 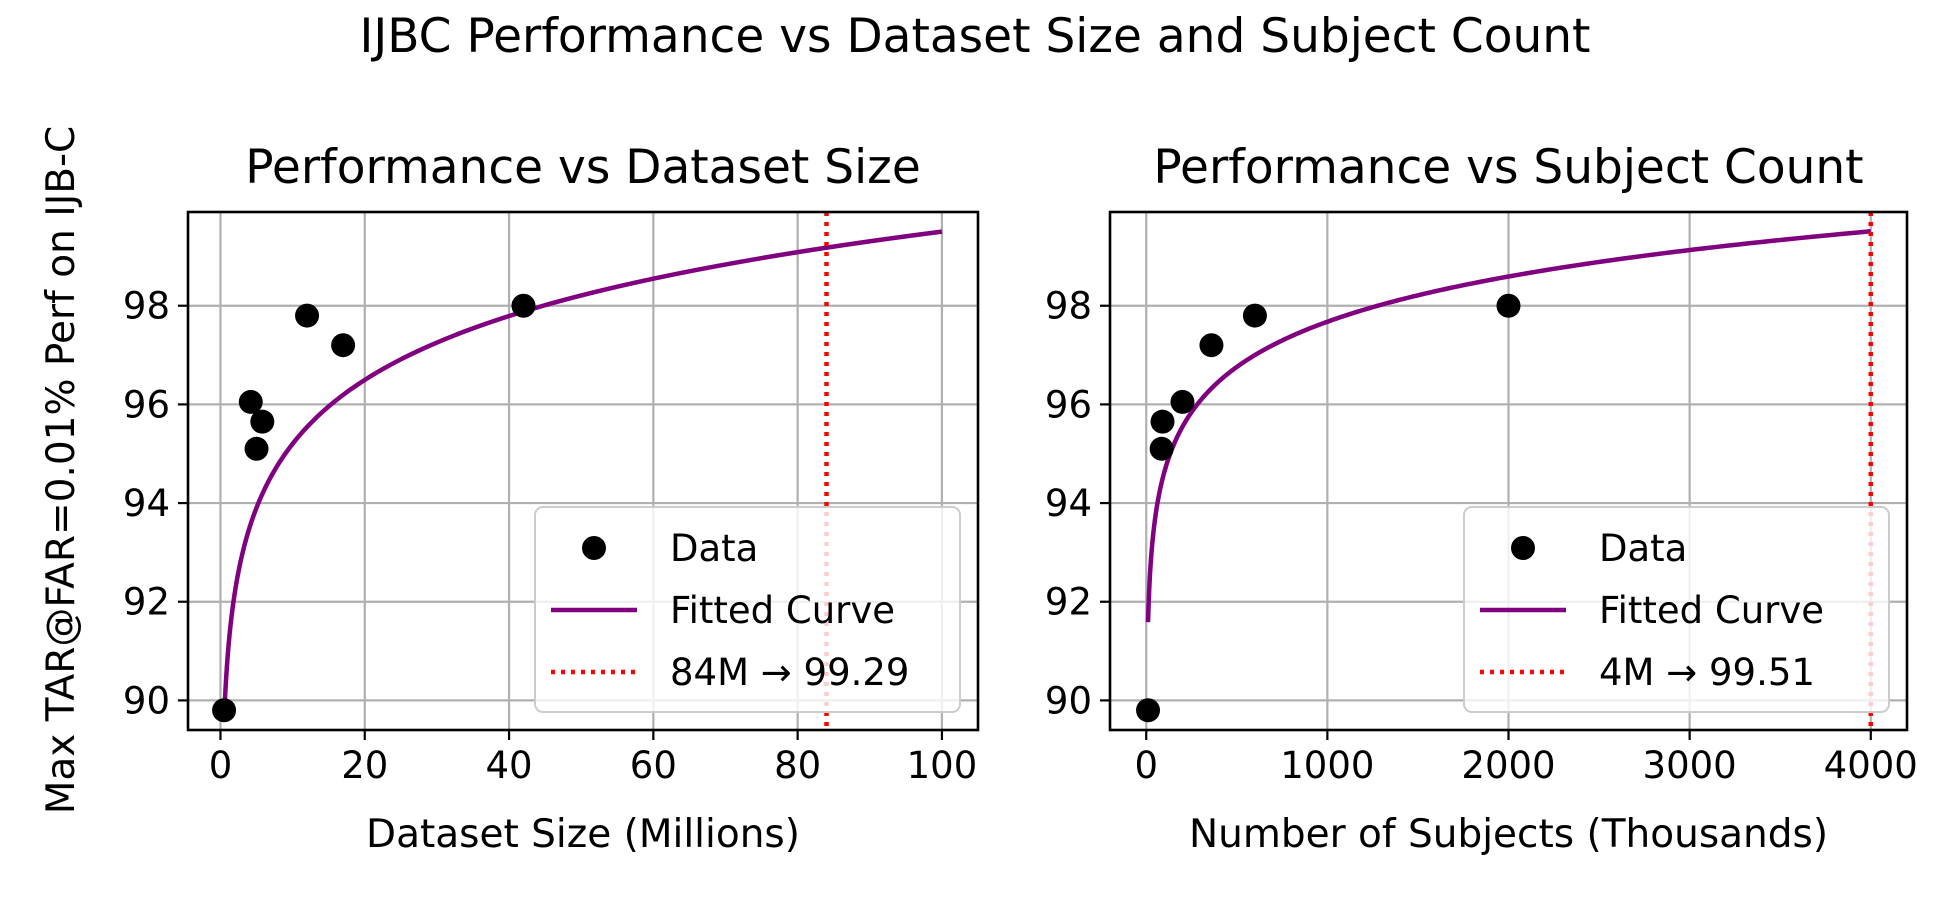 What do you see at coordinates (61, 470) in the screenshot?
I see `y-axis-label: Max TAR@FAR=0.01% Perf on IJB-C` at bounding box center [61, 470].